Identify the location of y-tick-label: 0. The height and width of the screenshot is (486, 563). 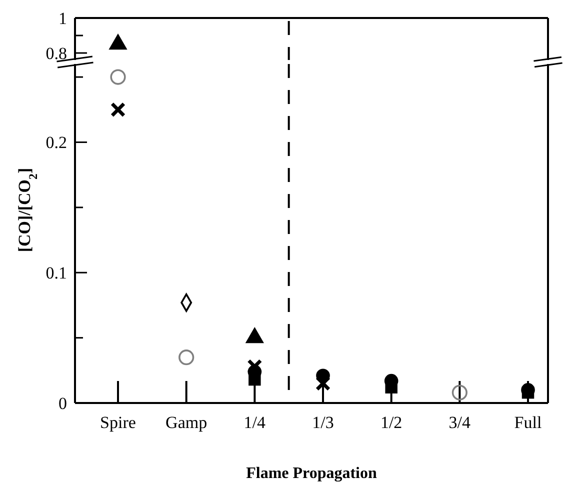
(62, 403).